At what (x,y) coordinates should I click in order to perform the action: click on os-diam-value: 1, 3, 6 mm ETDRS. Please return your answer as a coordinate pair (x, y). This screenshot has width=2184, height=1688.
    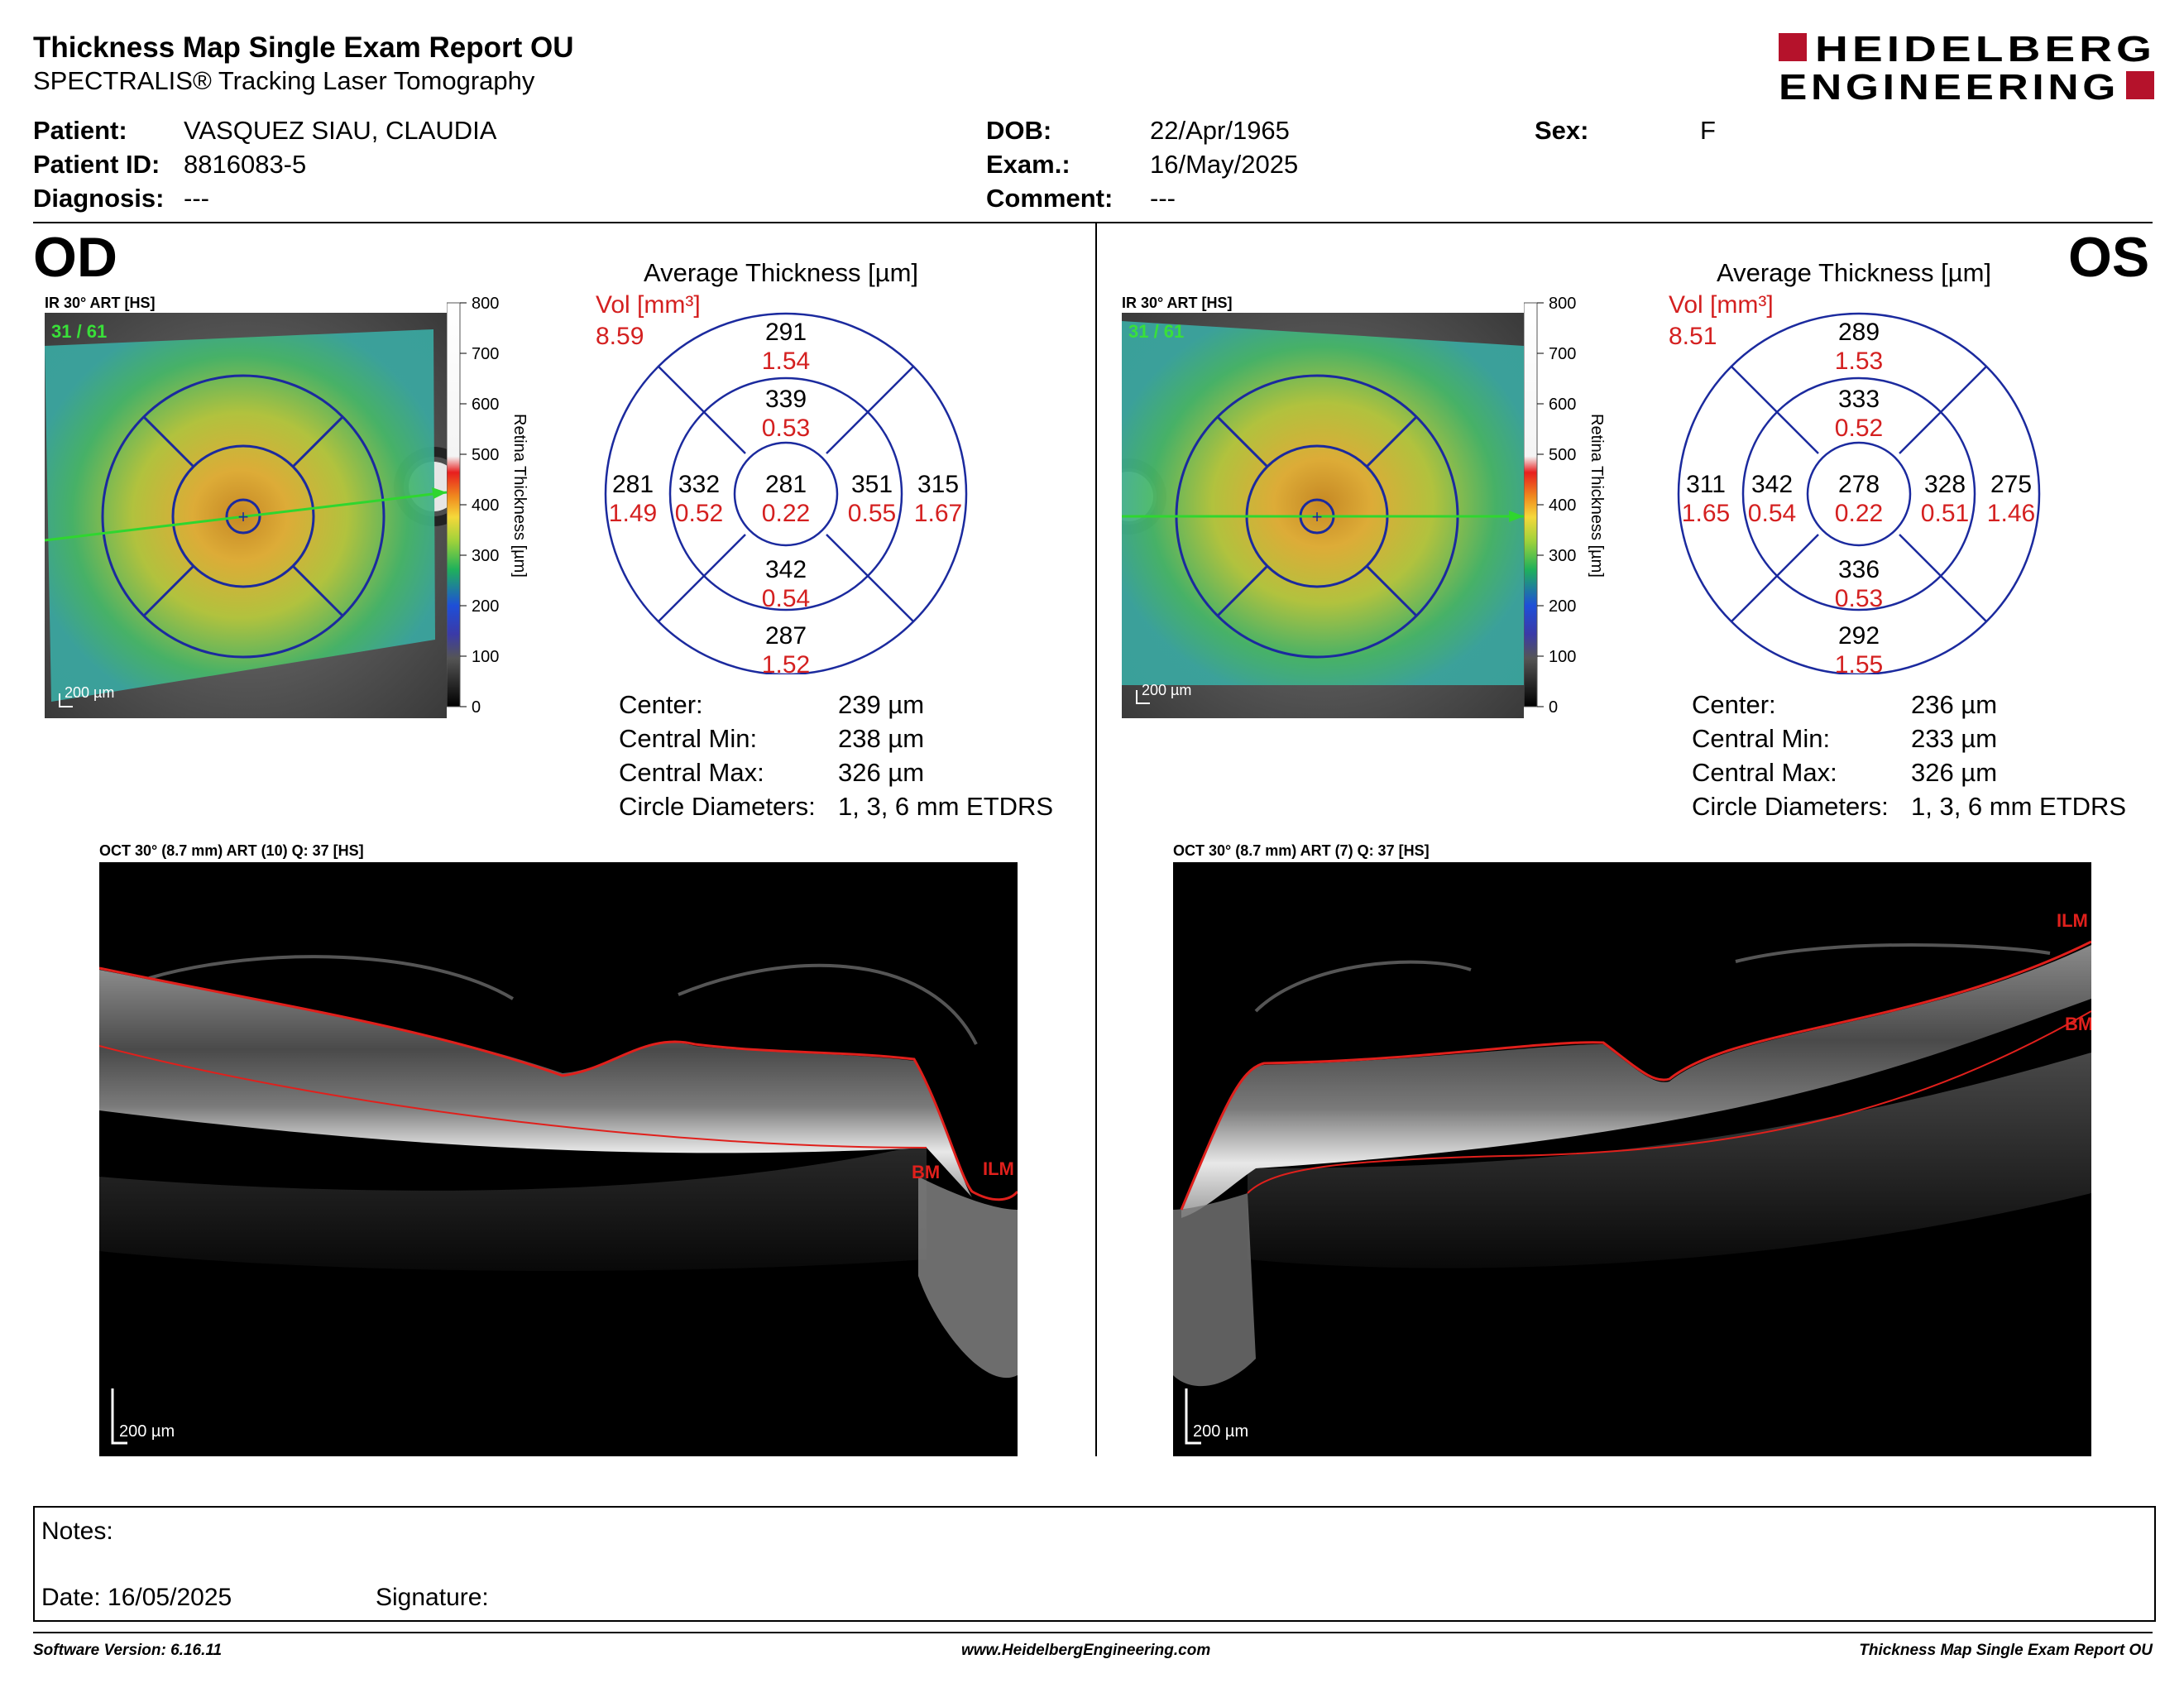
    Looking at the image, I should click on (2019, 806).